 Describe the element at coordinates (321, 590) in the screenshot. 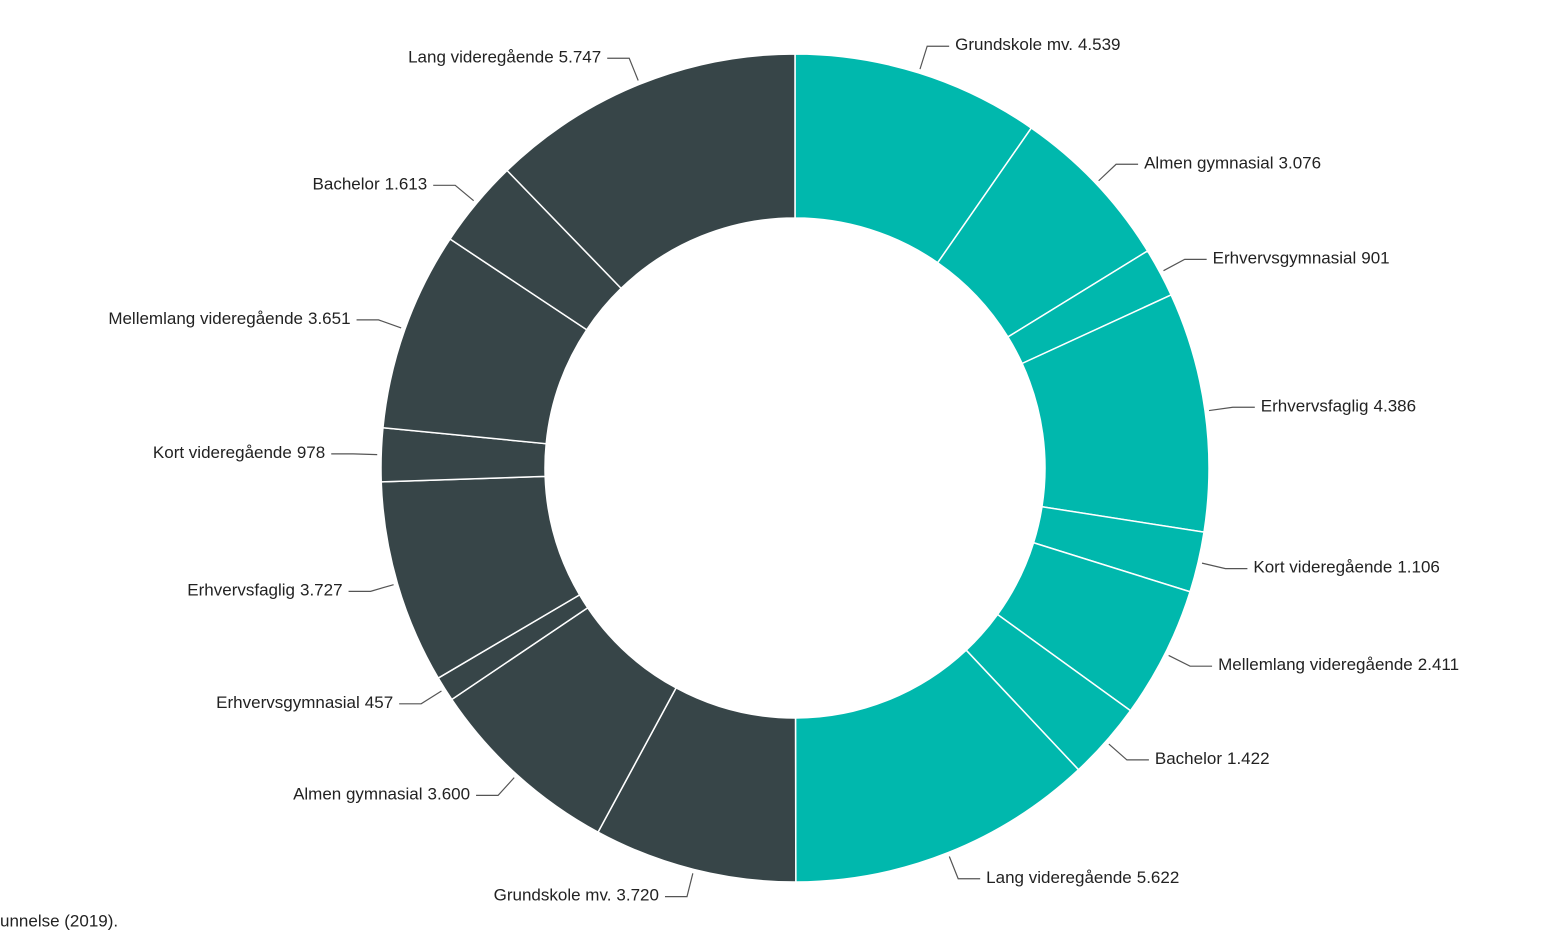

I see `slice-value: 3.727` at that location.